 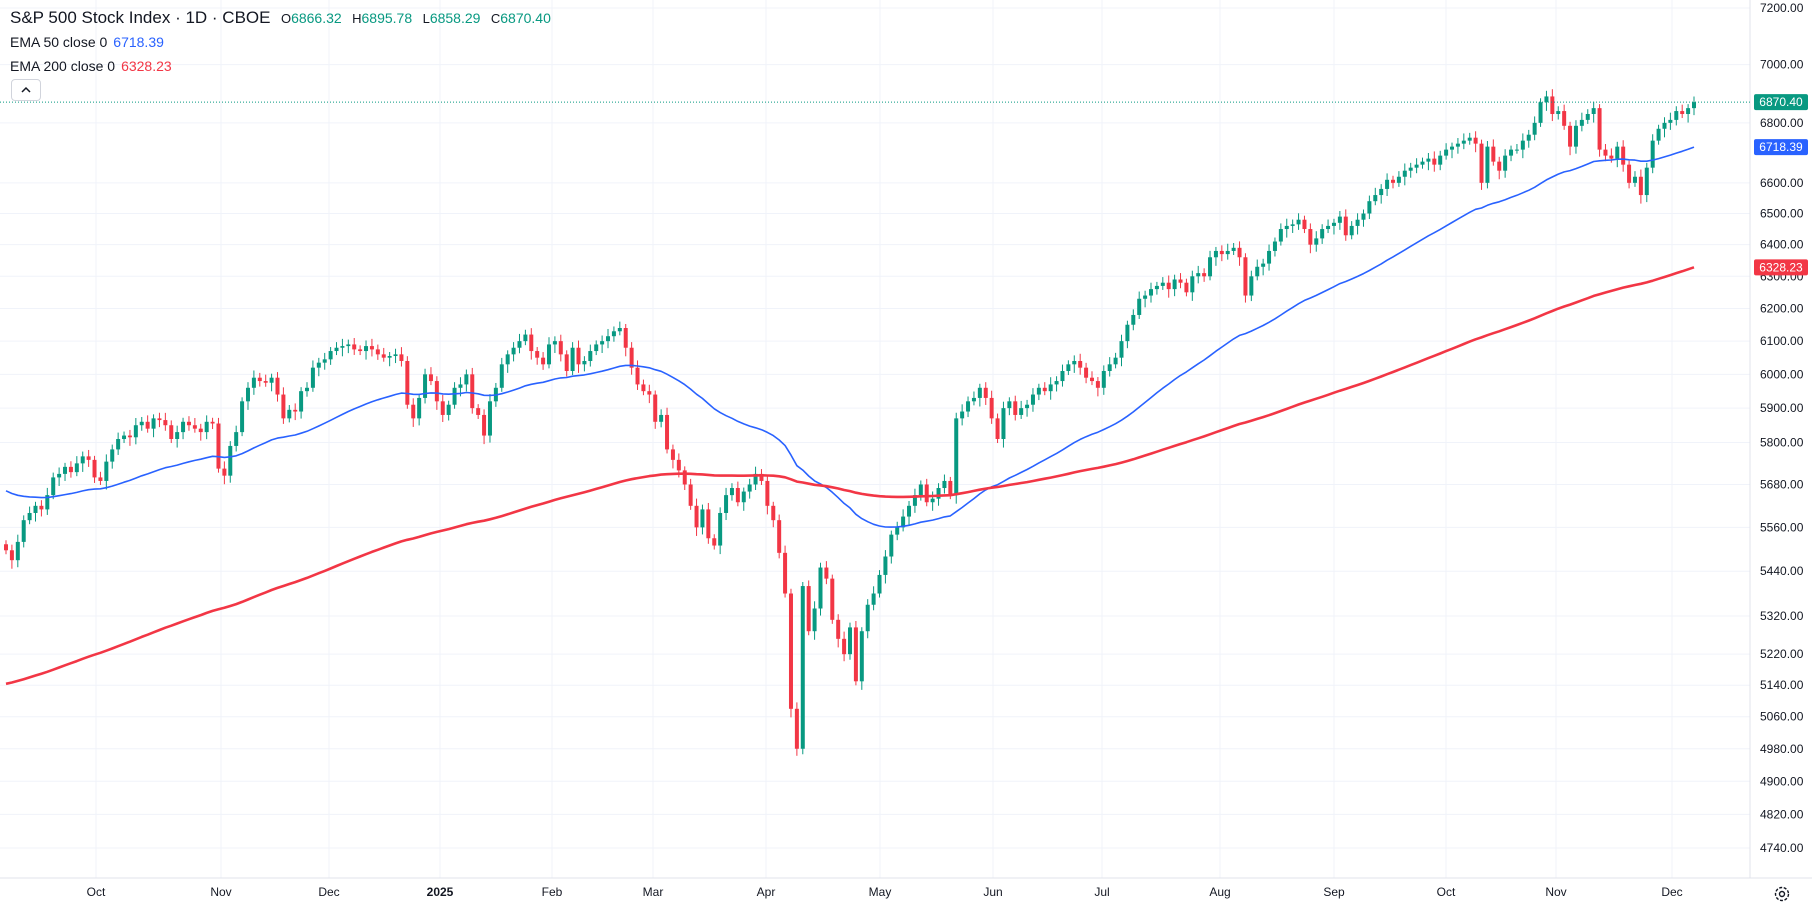 What do you see at coordinates (525, 18) in the screenshot?
I see `close-value: 6870.40` at bounding box center [525, 18].